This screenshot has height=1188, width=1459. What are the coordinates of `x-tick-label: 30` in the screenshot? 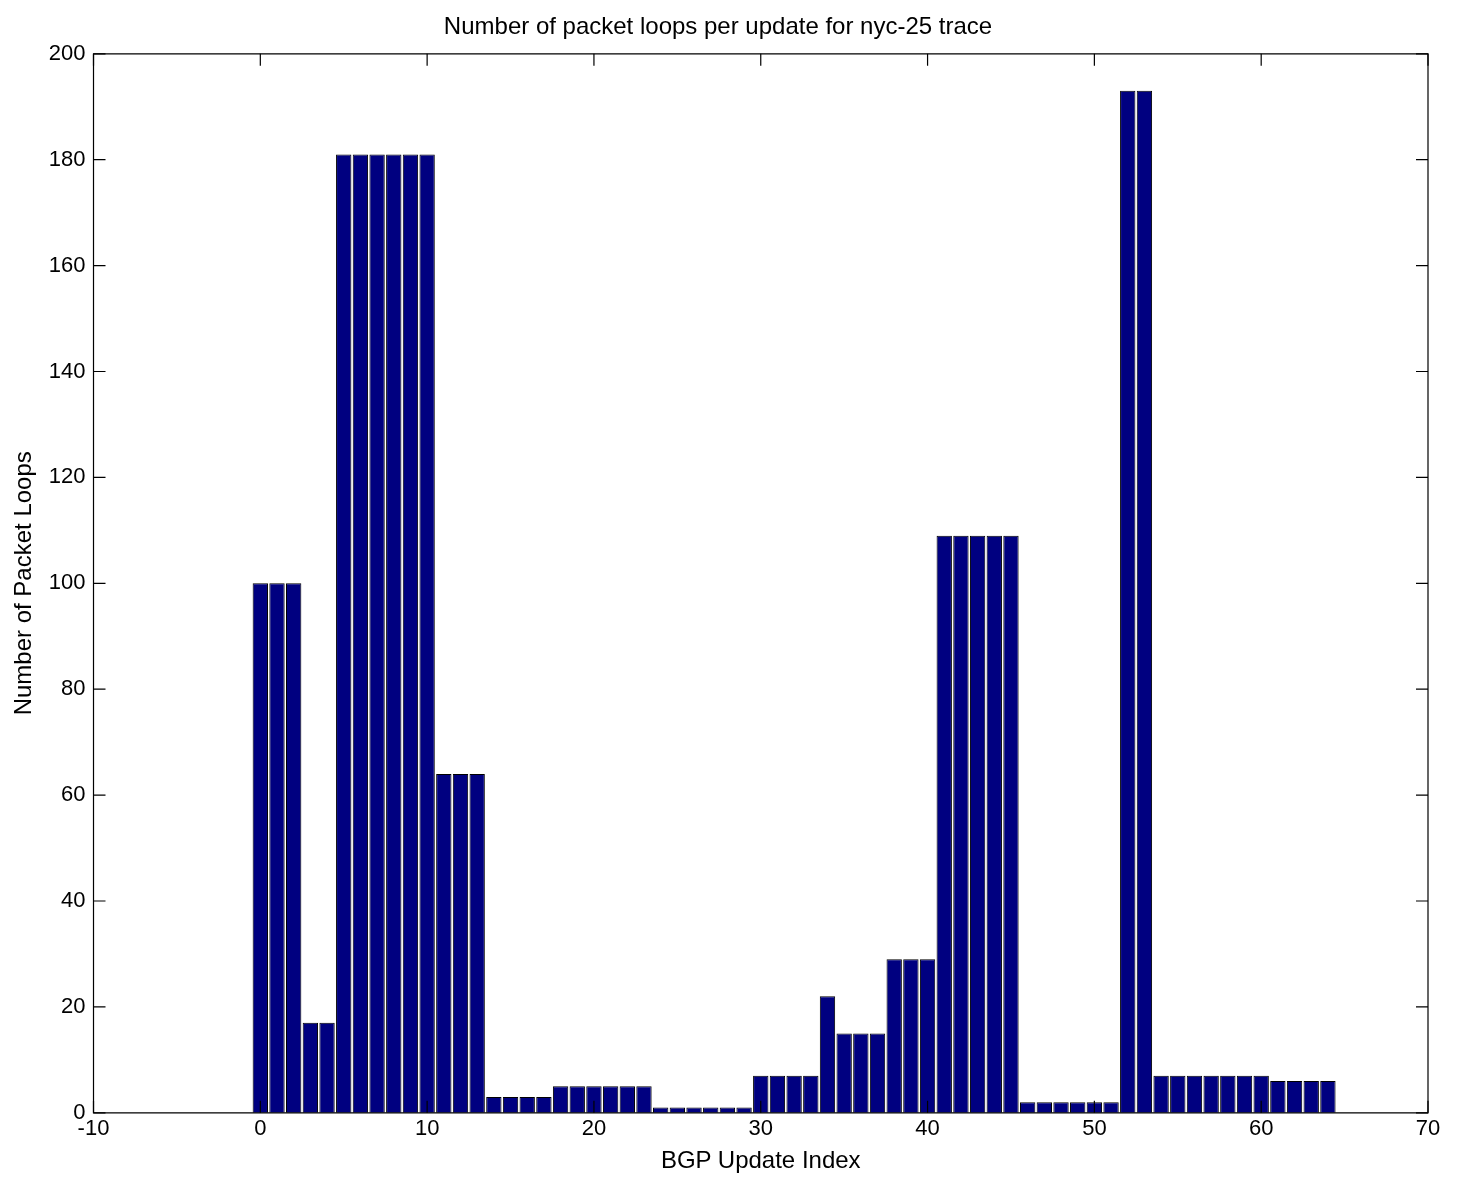 It's located at (760, 1128).